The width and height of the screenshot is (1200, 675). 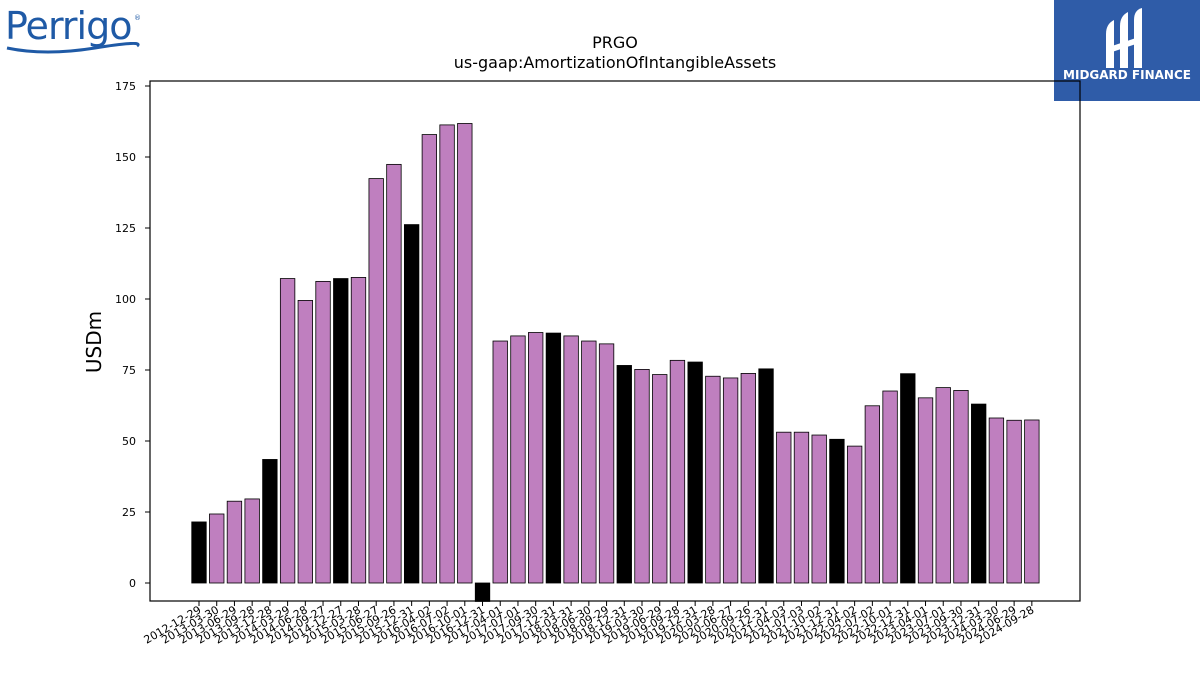 What do you see at coordinates (132, 583) in the screenshot?
I see `y-tick-label: 0` at bounding box center [132, 583].